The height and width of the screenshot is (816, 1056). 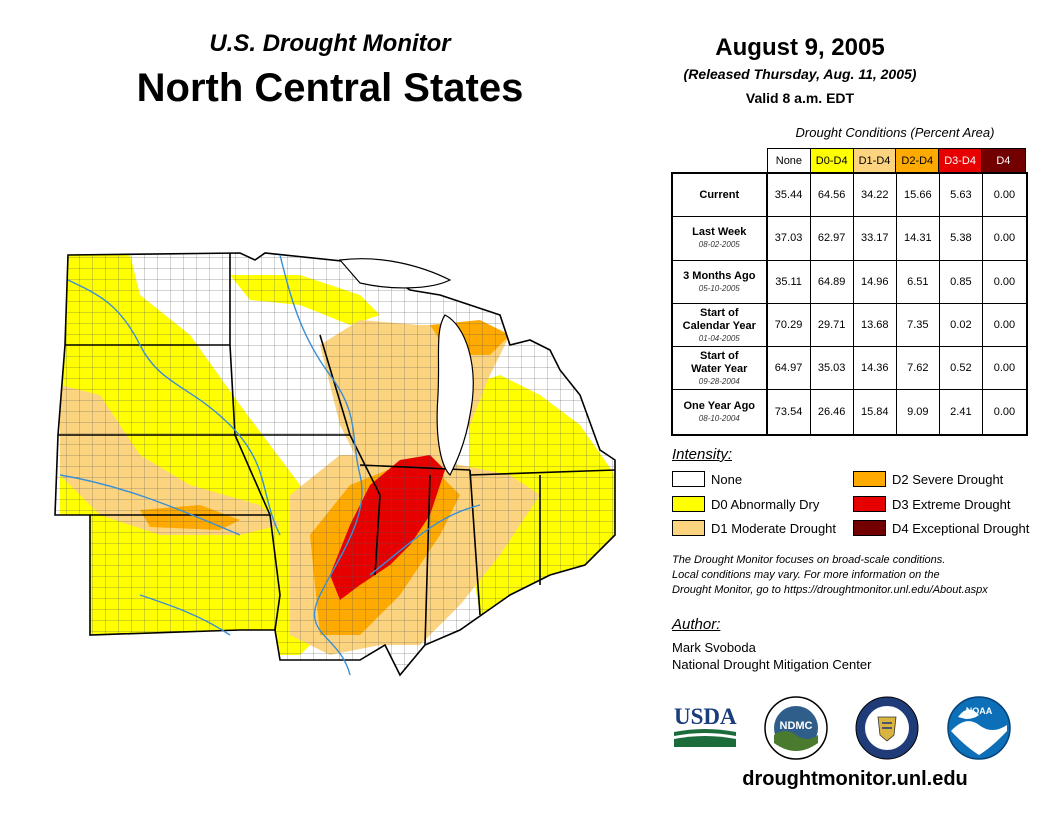 What do you see at coordinates (948, 479) in the screenshot?
I see `legend-label-d2: D2 Severe Drought` at bounding box center [948, 479].